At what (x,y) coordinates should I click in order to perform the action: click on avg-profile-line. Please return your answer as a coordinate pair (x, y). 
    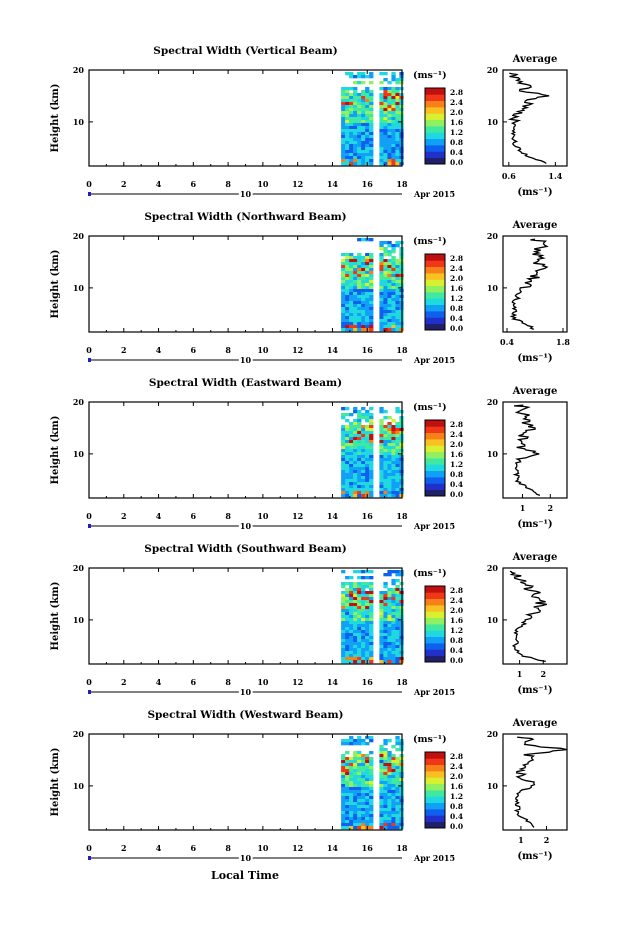
    Looking at the image, I should click on (526, 450).